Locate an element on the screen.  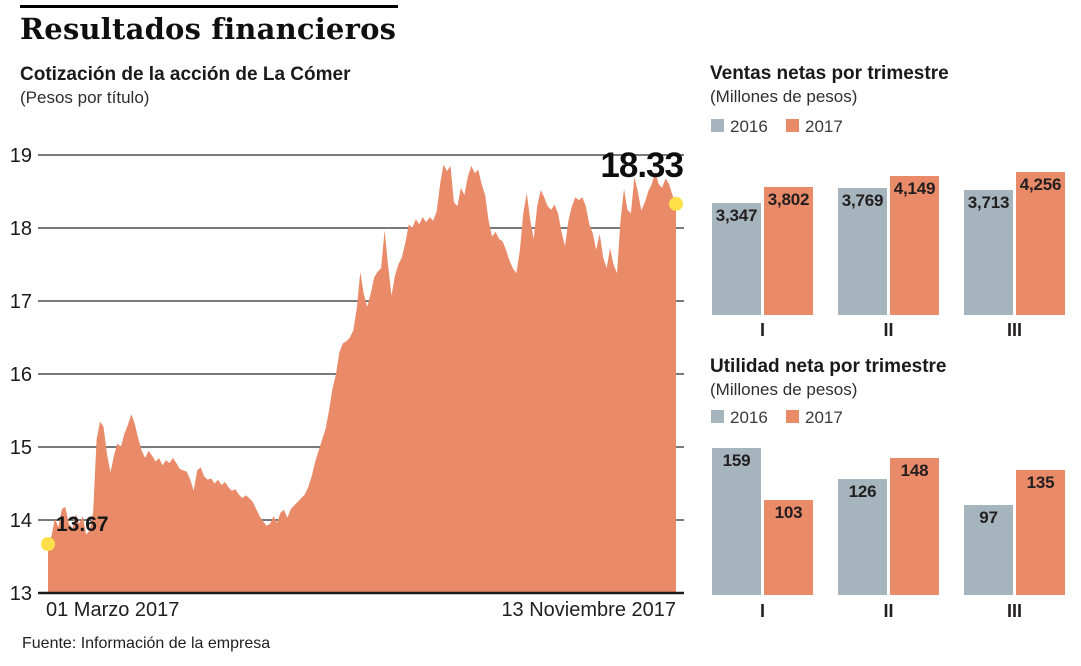
start-point-marker is located at coordinates (48, 544).